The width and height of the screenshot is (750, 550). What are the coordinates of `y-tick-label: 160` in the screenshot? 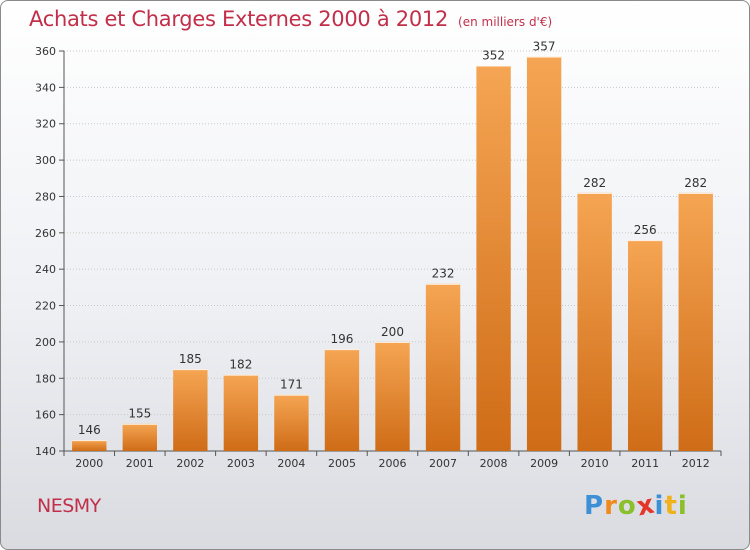 It's located at (45, 415).